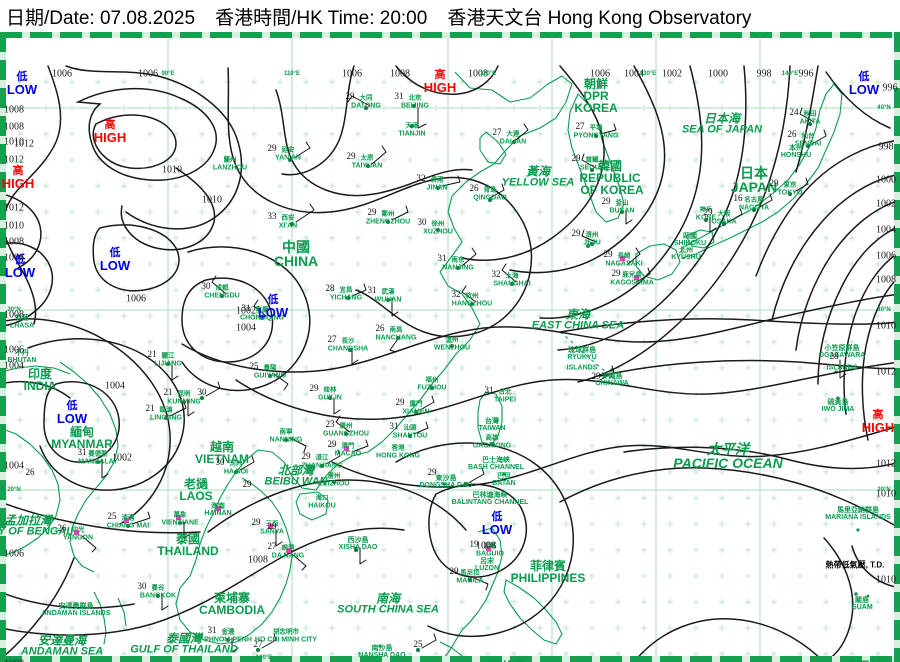 Image resolution: width=900 pixels, height=662 pixels. I want to click on label-en: BAY OF BENGAL, so click(37, 531).